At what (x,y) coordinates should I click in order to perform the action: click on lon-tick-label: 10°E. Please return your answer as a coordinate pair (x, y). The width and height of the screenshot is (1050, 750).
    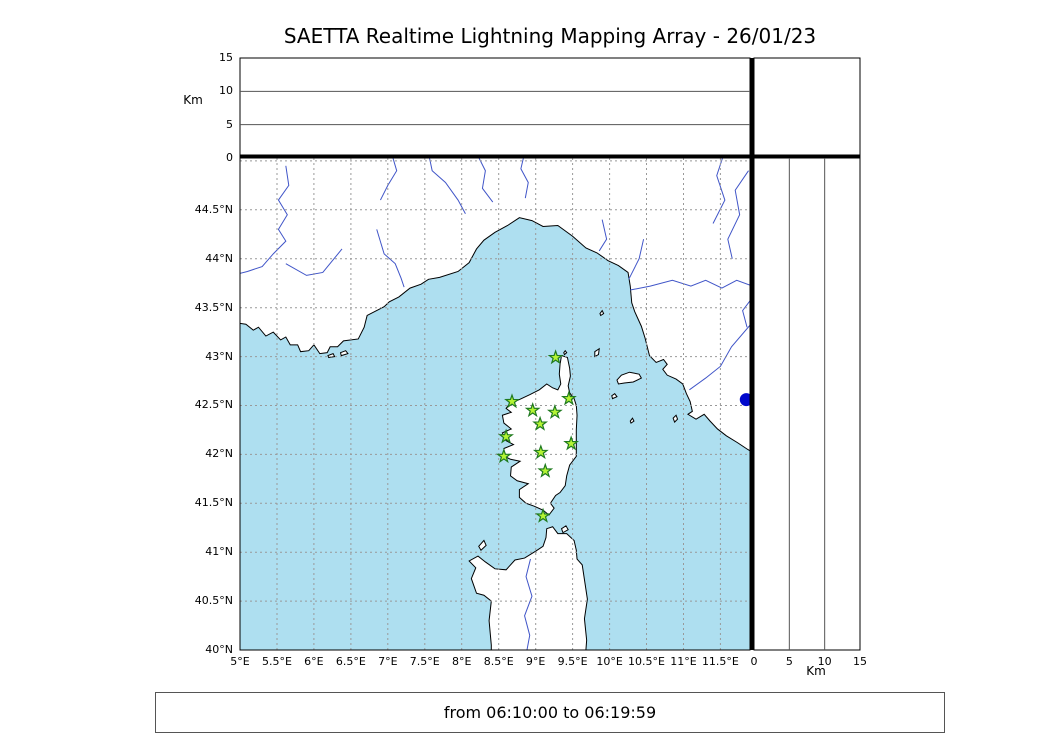
    Looking at the image, I should click on (609, 661).